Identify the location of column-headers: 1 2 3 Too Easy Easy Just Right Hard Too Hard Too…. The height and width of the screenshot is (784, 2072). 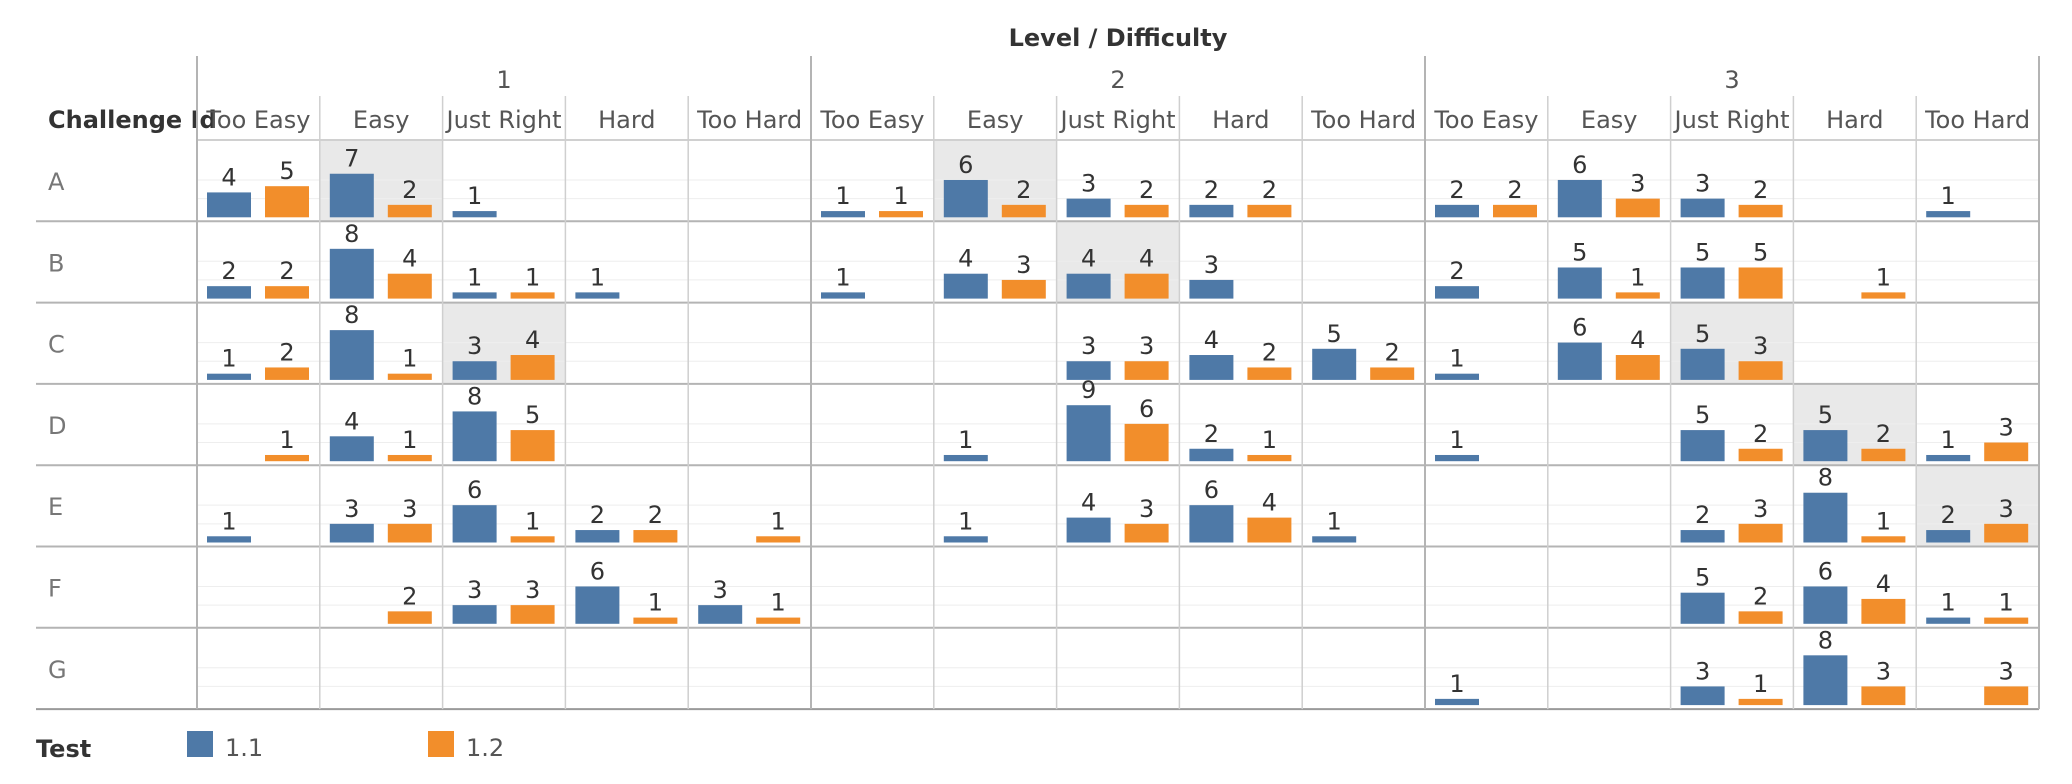
(1117, 100).